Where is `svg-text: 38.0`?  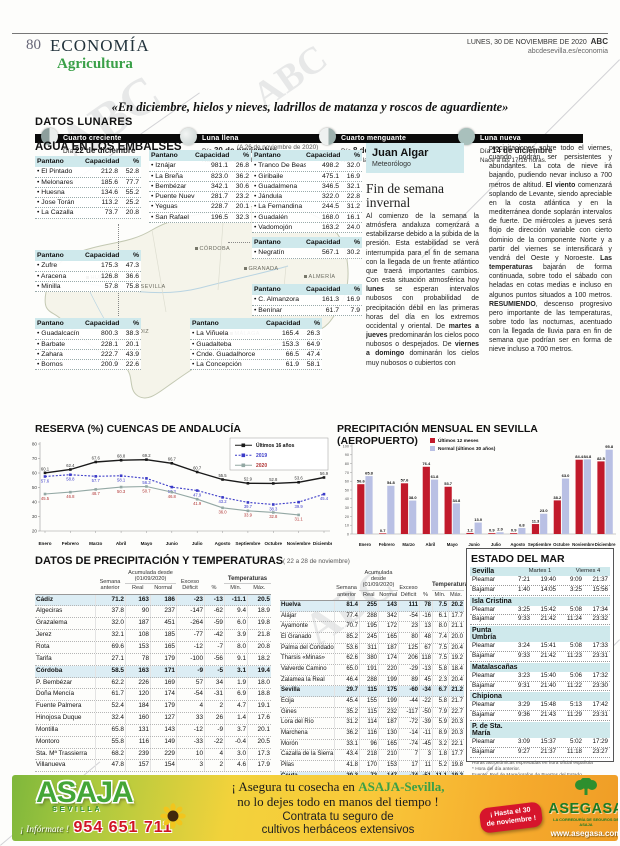 svg-text: 38.0 is located at coordinates (413, 497).